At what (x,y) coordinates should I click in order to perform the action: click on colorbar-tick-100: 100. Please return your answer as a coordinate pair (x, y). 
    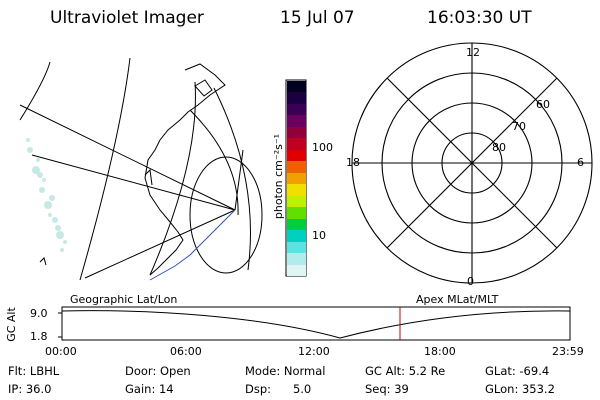
    Looking at the image, I should click on (322, 147).